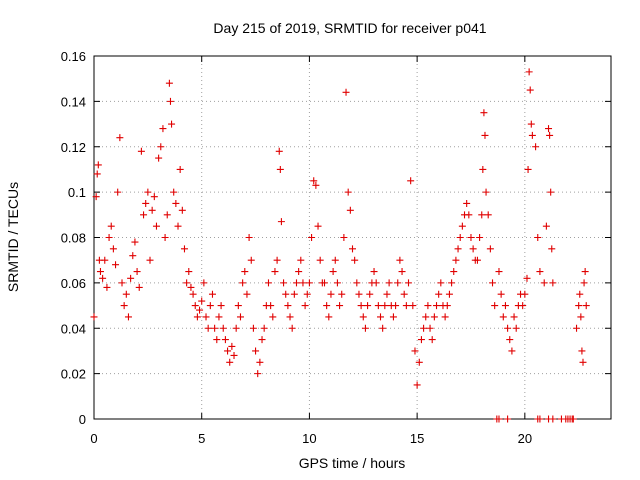 Image resolution: width=640 pixels, height=480 pixels. What do you see at coordinates (73, 328) in the screenshot?
I see `y-tick-label: 0.04` at bounding box center [73, 328].